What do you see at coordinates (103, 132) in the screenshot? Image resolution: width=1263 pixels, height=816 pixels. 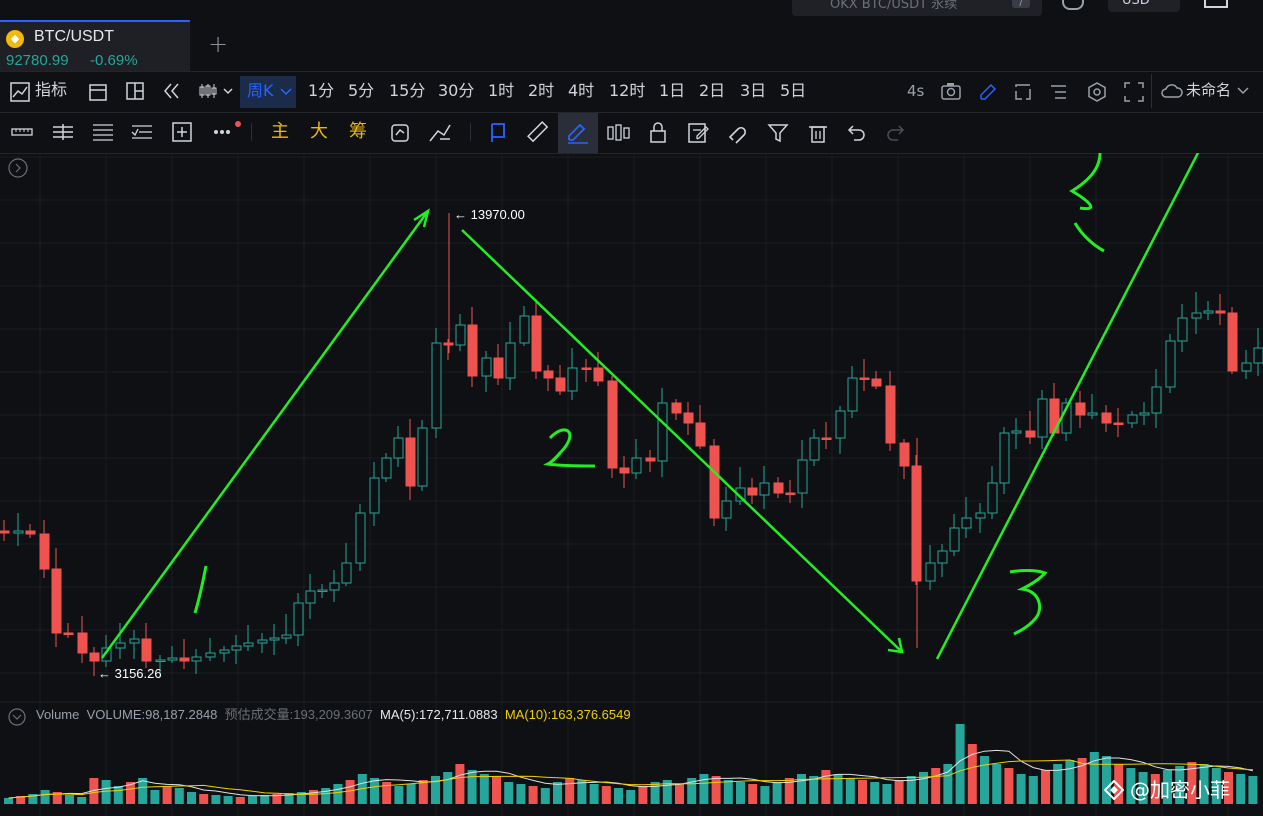 I see `fib-lines-icon` at bounding box center [103, 132].